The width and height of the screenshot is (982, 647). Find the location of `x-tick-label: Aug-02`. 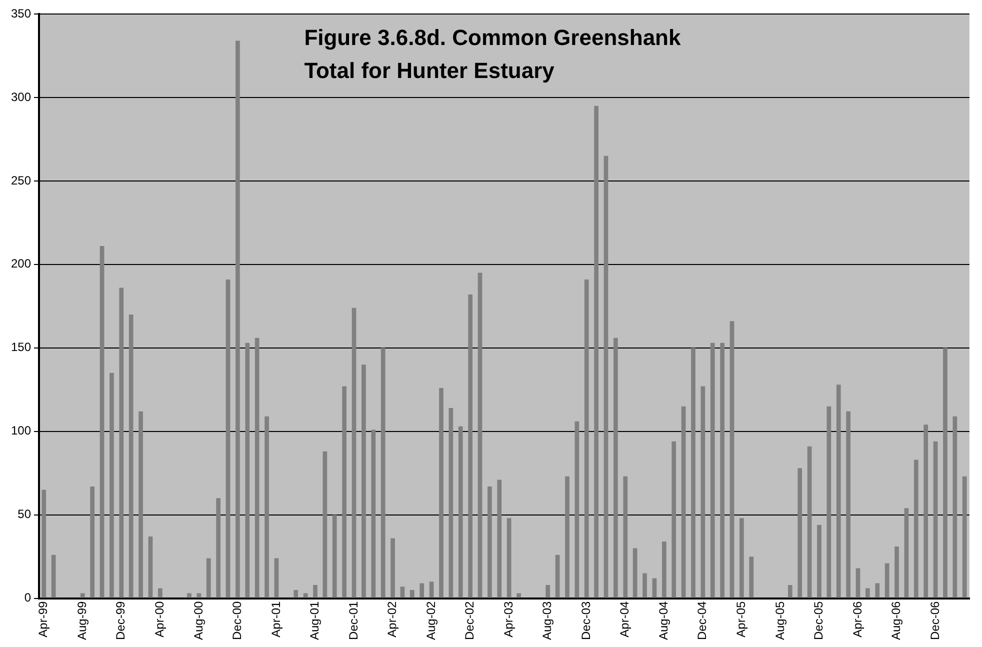

x-tick-label: Aug-02 is located at coordinates (431, 620).